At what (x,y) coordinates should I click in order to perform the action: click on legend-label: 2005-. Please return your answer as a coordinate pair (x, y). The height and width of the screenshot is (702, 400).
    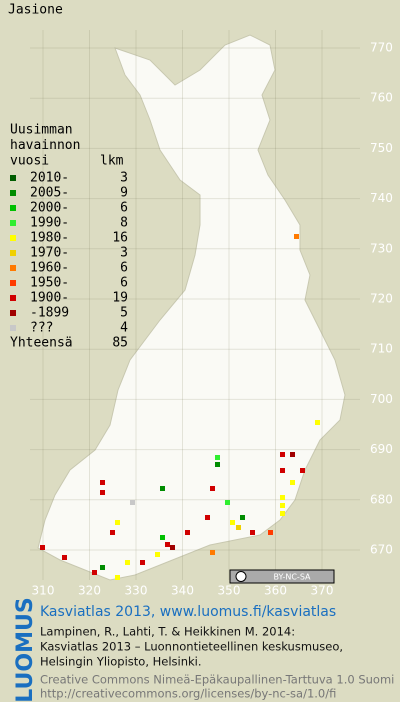
    Looking at the image, I should click on (49, 193).